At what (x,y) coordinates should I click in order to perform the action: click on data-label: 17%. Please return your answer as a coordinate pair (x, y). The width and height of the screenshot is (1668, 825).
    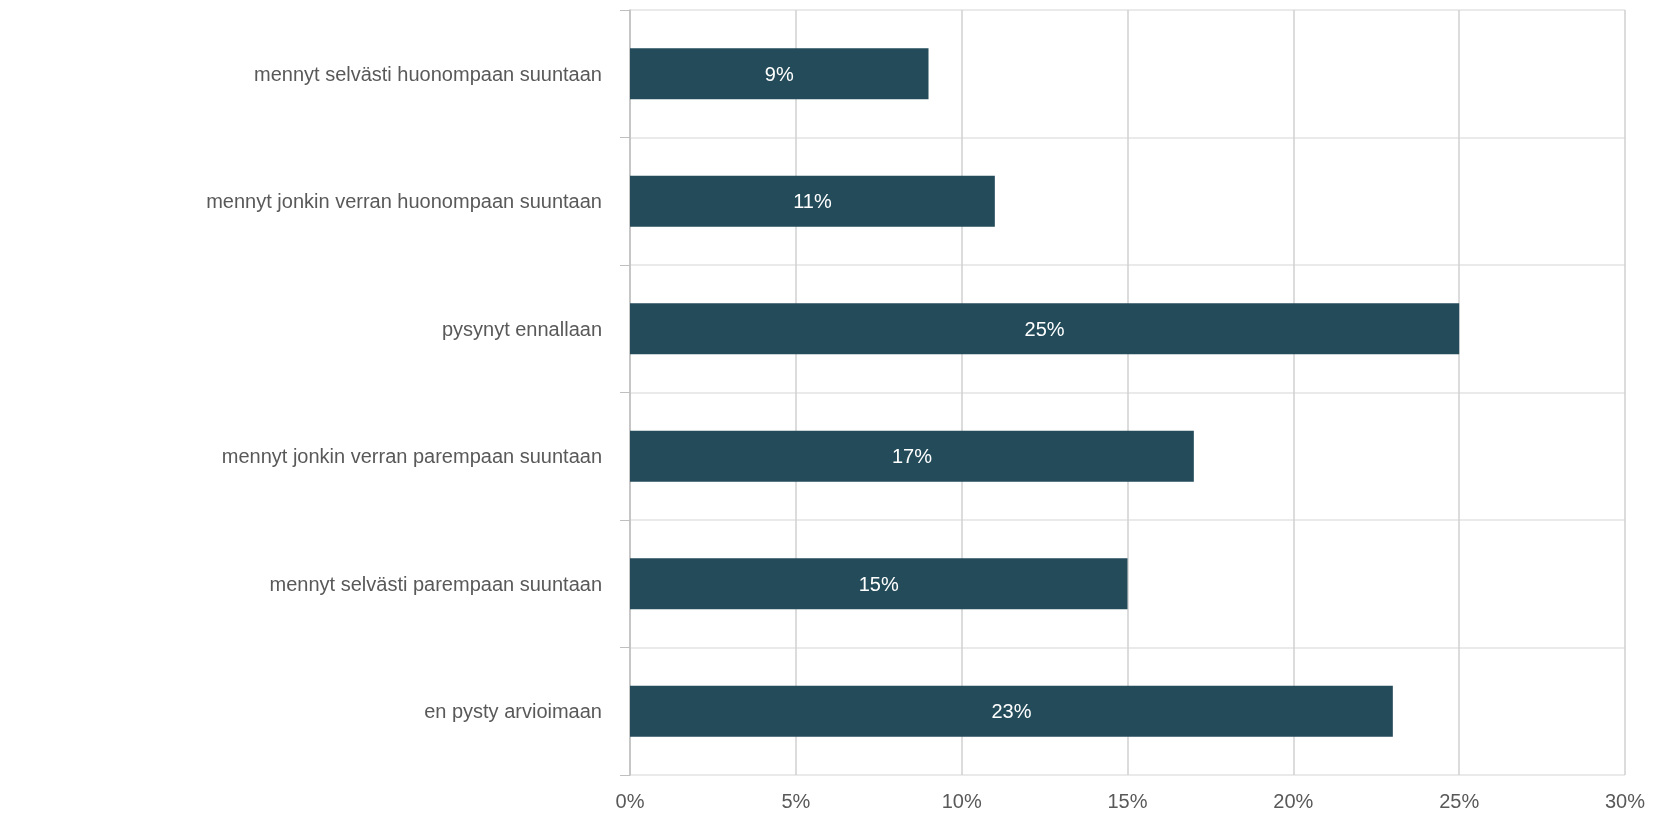
    Looking at the image, I should click on (912, 456).